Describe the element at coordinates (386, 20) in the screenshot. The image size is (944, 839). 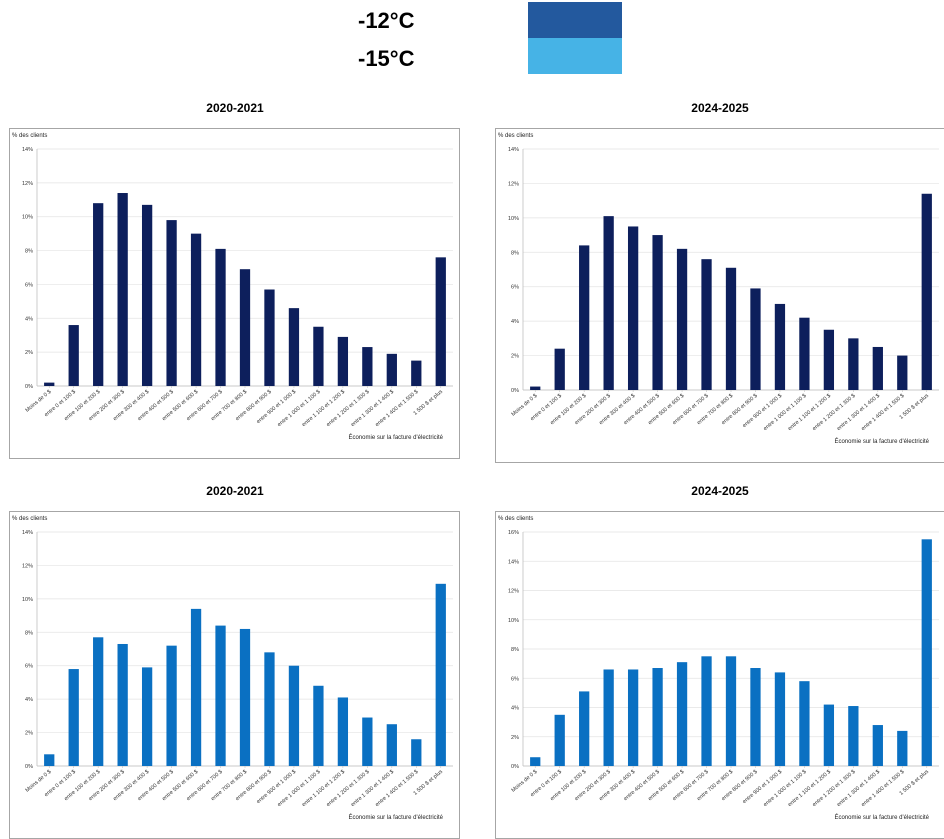
I see `legend-label-minus-12: -12°C` at that location.